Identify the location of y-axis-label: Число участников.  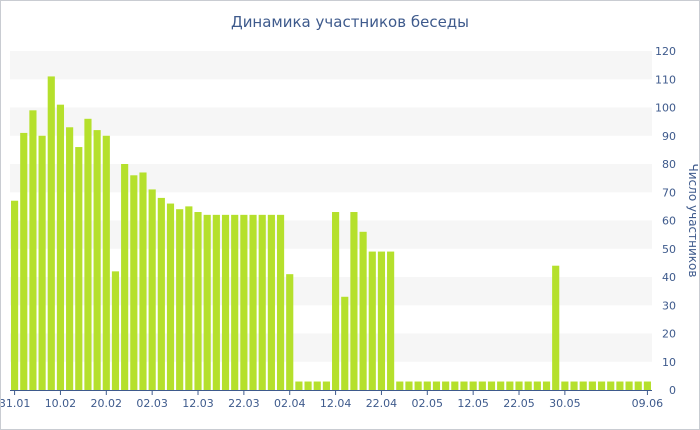
(692, 221).